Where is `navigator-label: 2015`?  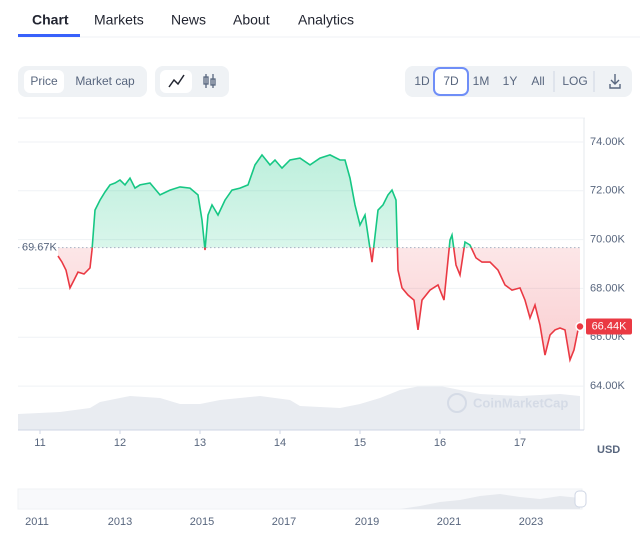 navigator-label: 2015 is located at coordinates (202, 522).